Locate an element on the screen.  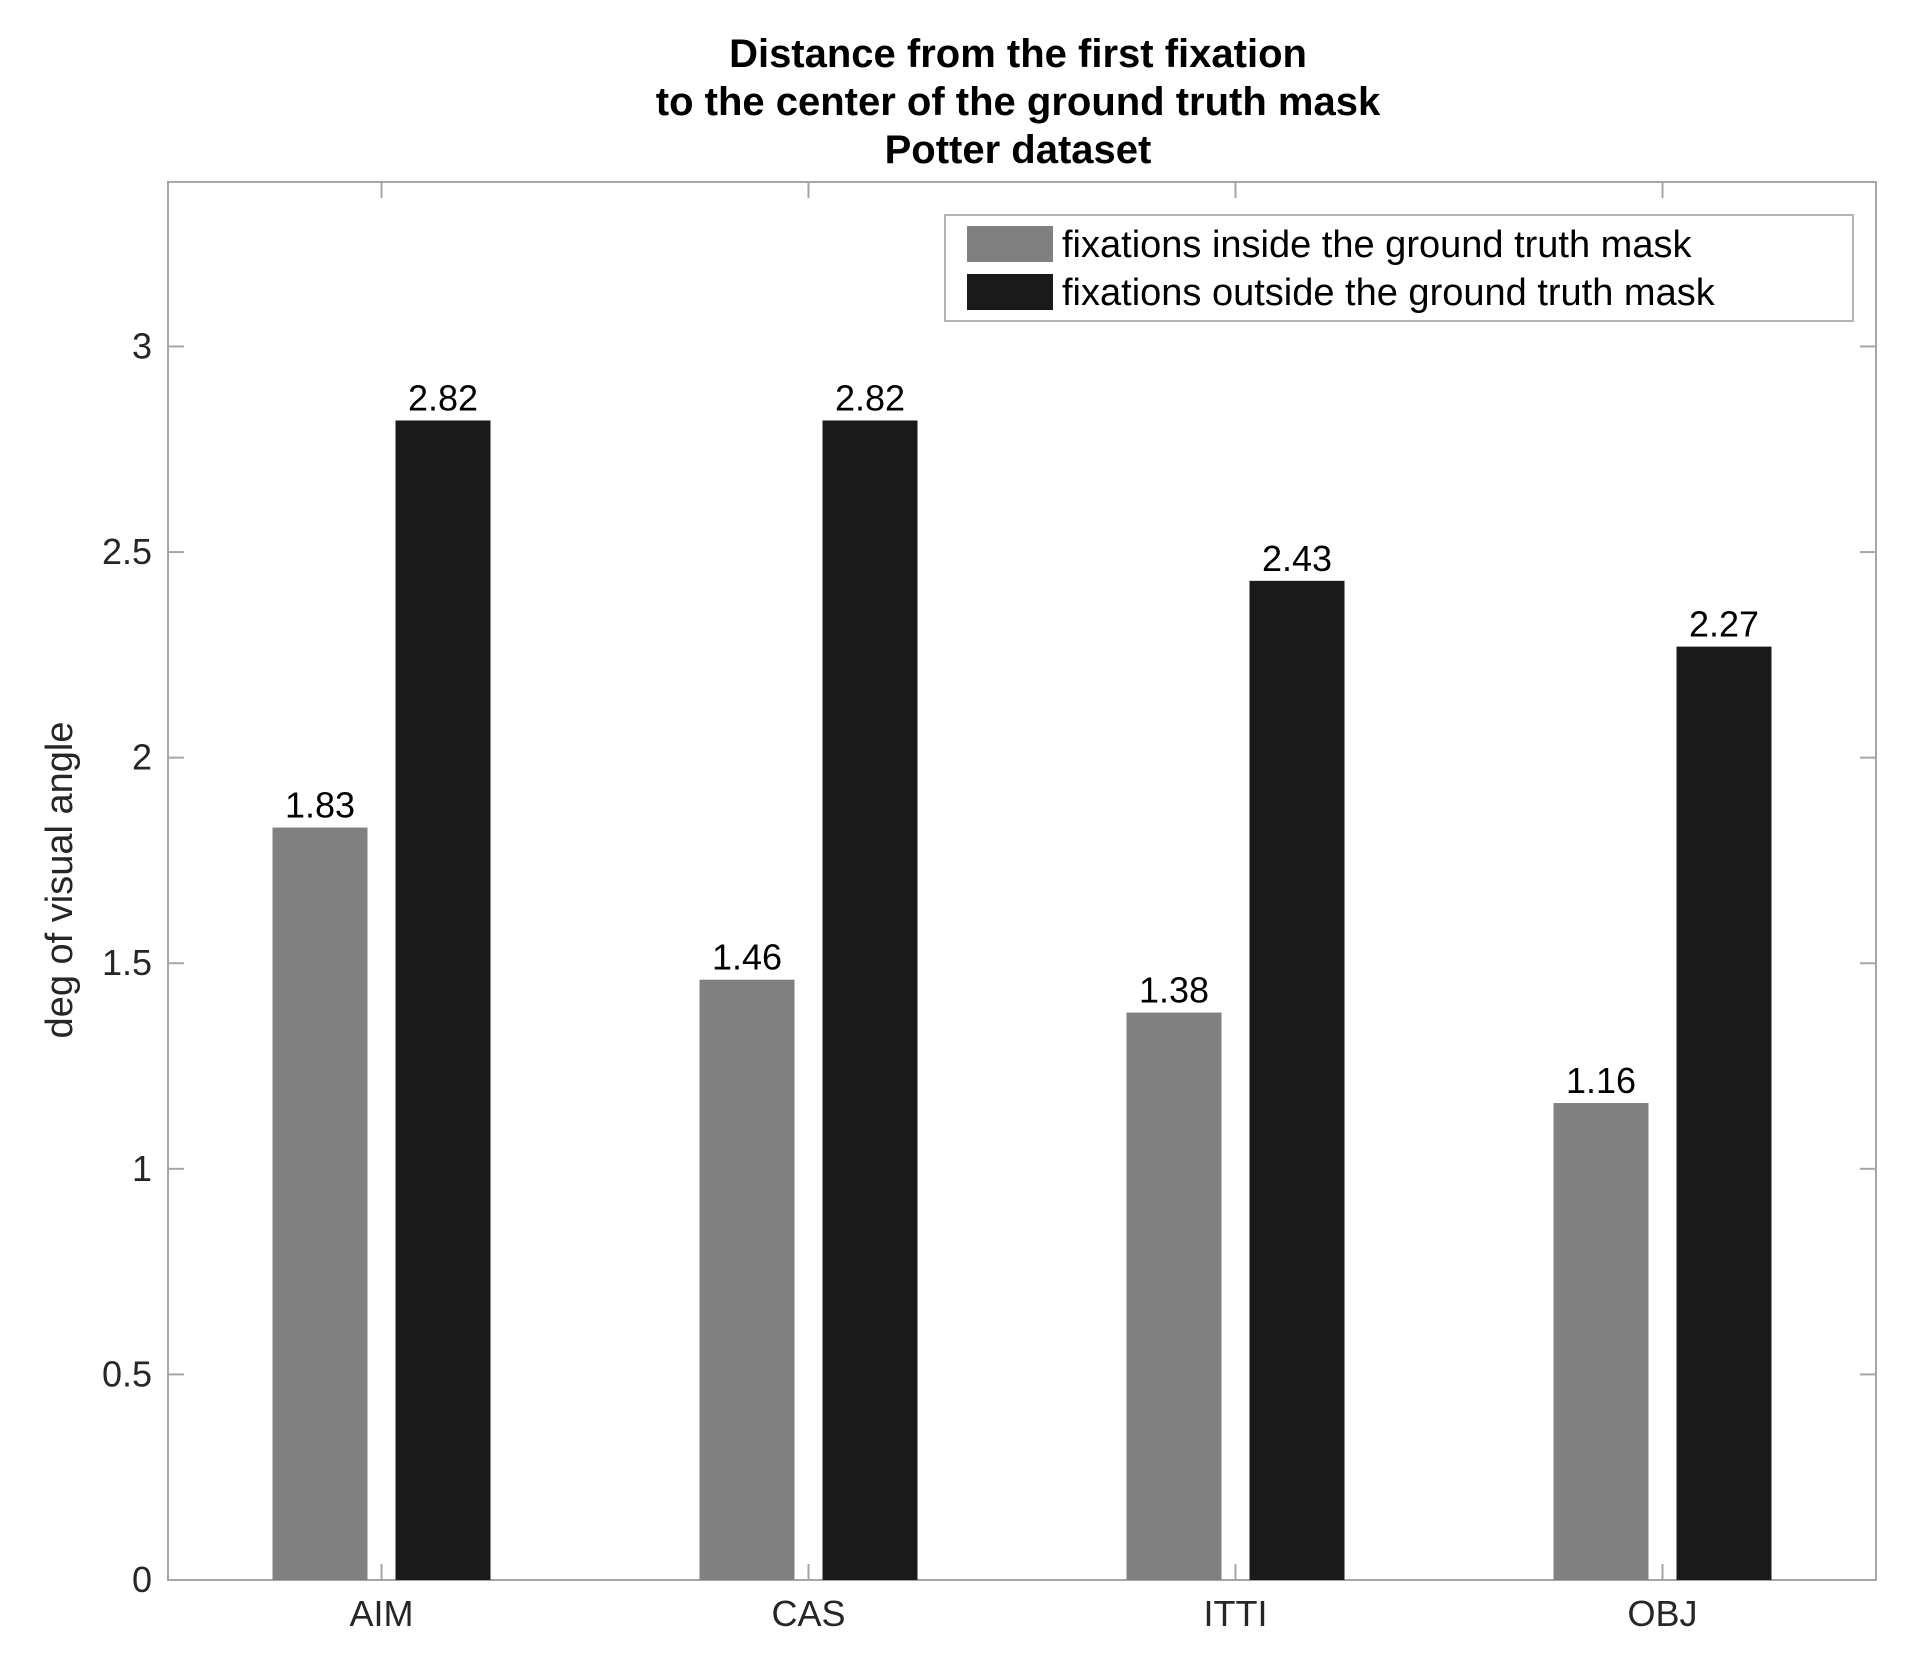
bar-value-label-aim-series-0: 1.83 is located at coordinates (320, 805).